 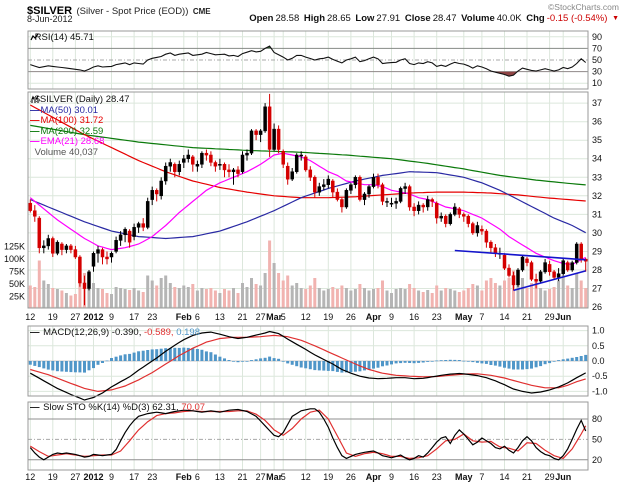 I want to click on low-label: Low, so click(x=365, y=18).